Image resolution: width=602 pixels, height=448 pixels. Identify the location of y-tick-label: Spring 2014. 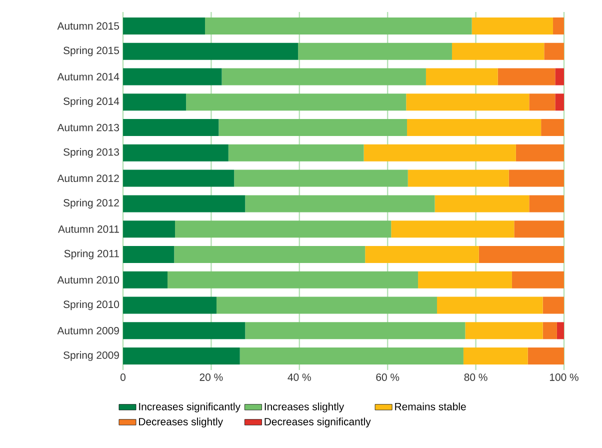
(92, 102).